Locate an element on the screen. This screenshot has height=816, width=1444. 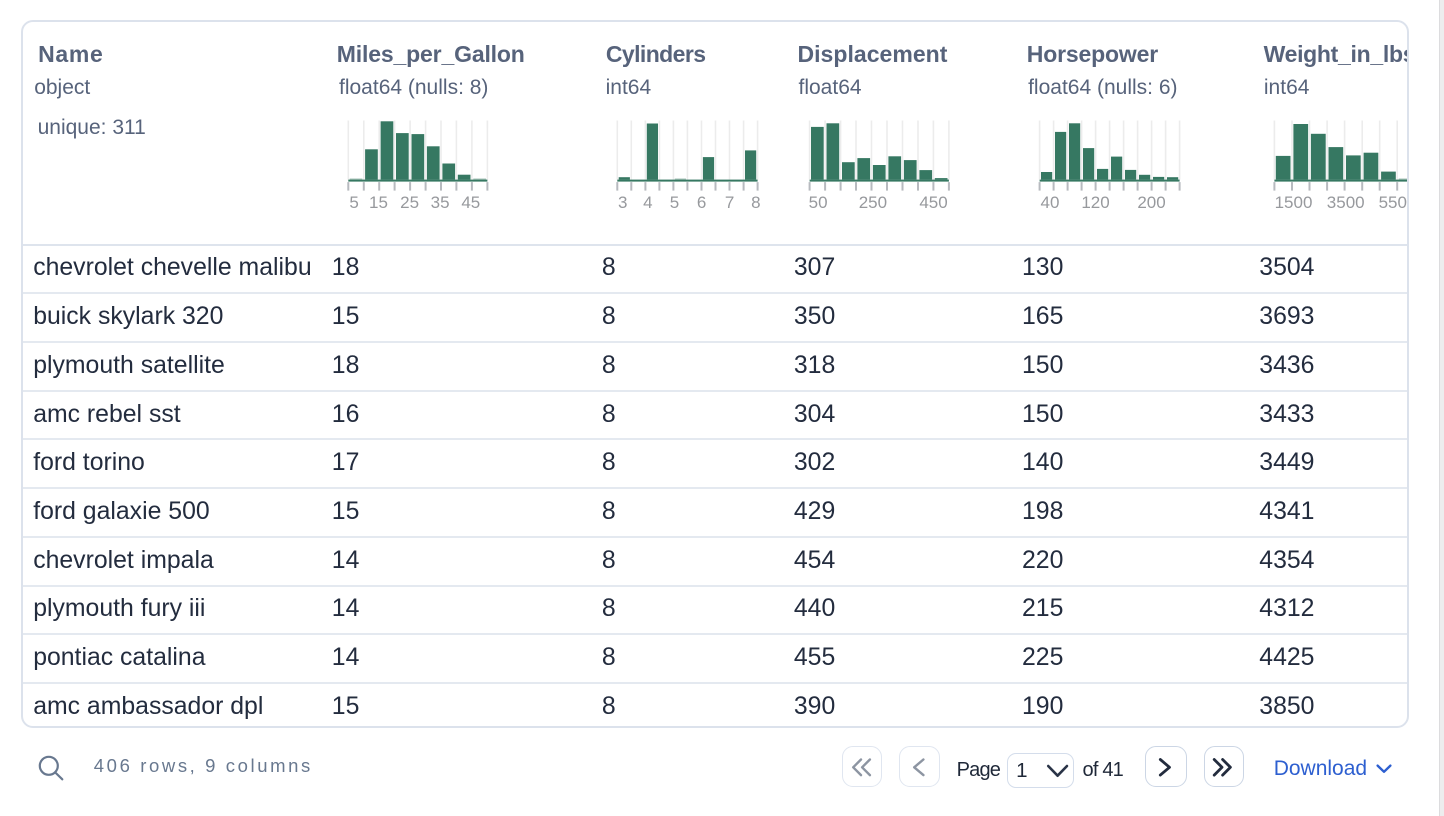
svg-text: 25 is located at coordinates (409, 202).